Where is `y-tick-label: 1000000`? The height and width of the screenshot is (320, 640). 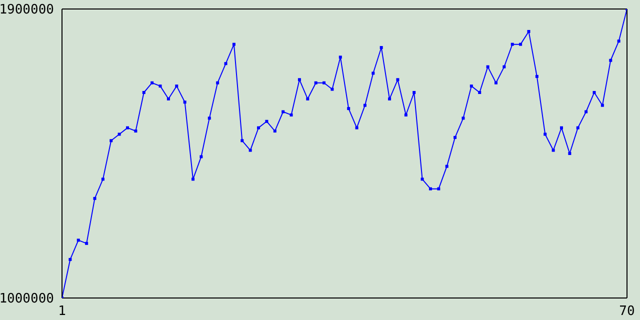
y-tick-label: 1000000 is located at coordinates (27, 299).